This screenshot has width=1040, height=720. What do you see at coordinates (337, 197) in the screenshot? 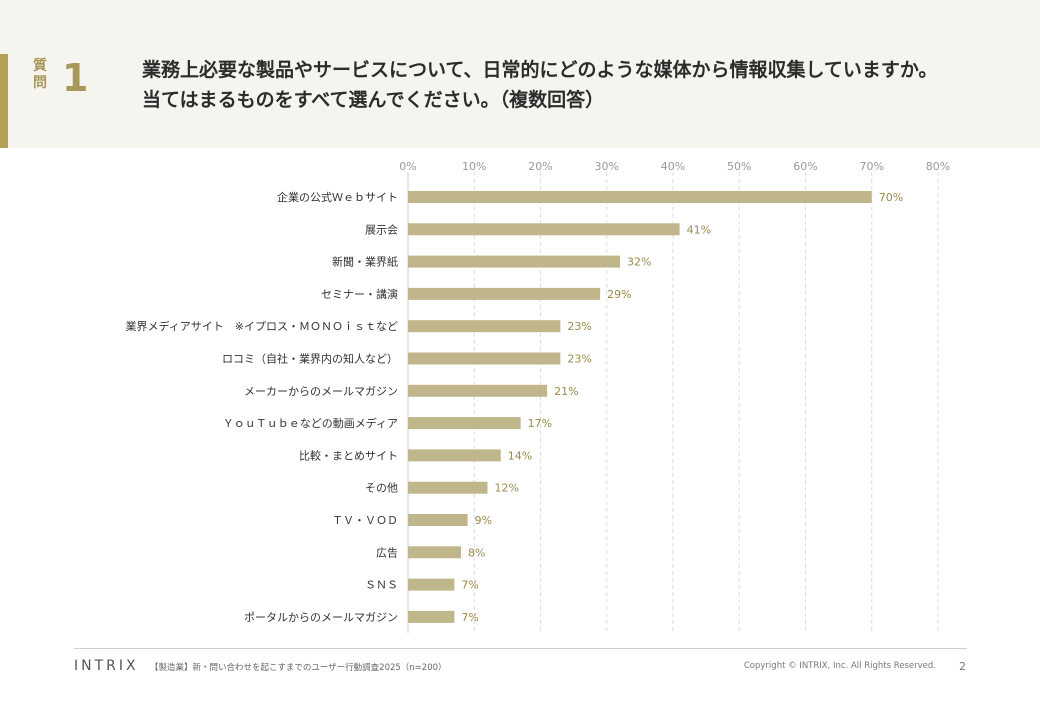
I see `category-label: 企業の公式Ｗｅｂサイト` at bounding box center [337, 197].